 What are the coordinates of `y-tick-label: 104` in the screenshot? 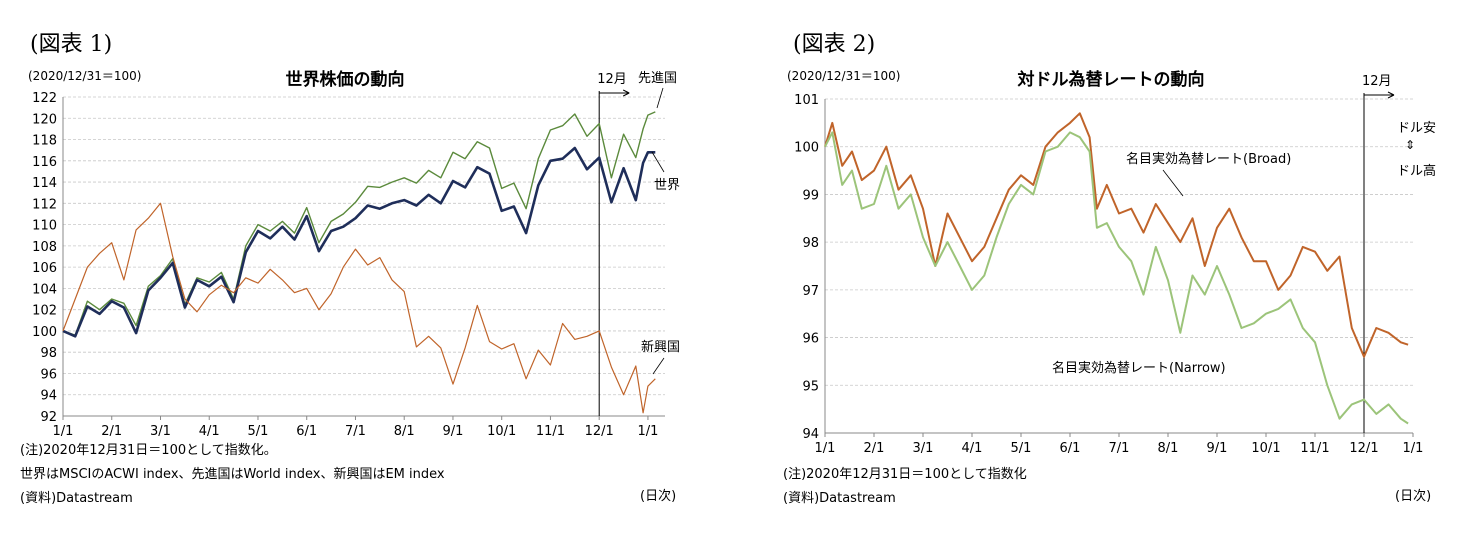 It's located at (44, 289).